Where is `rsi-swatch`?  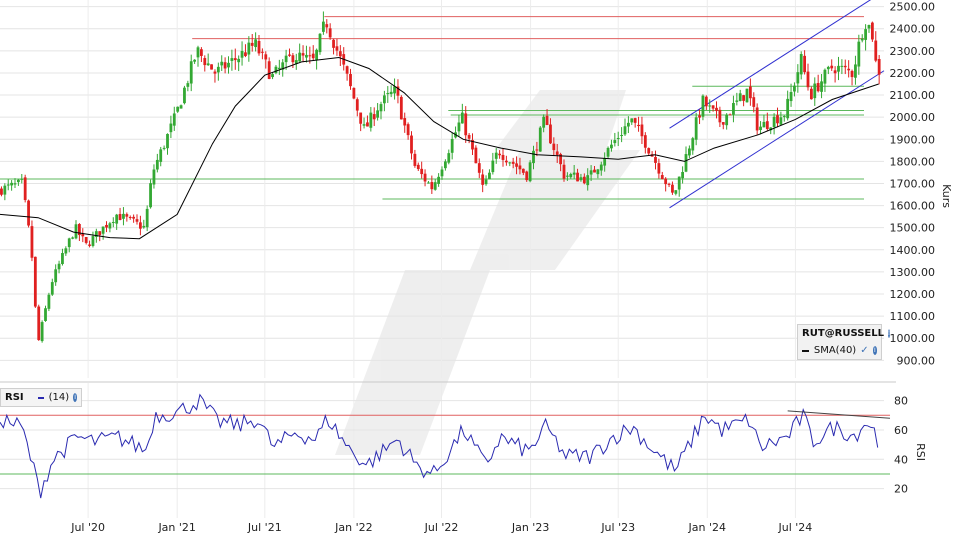 rsi-swatch is located at coordinates (40, 397).